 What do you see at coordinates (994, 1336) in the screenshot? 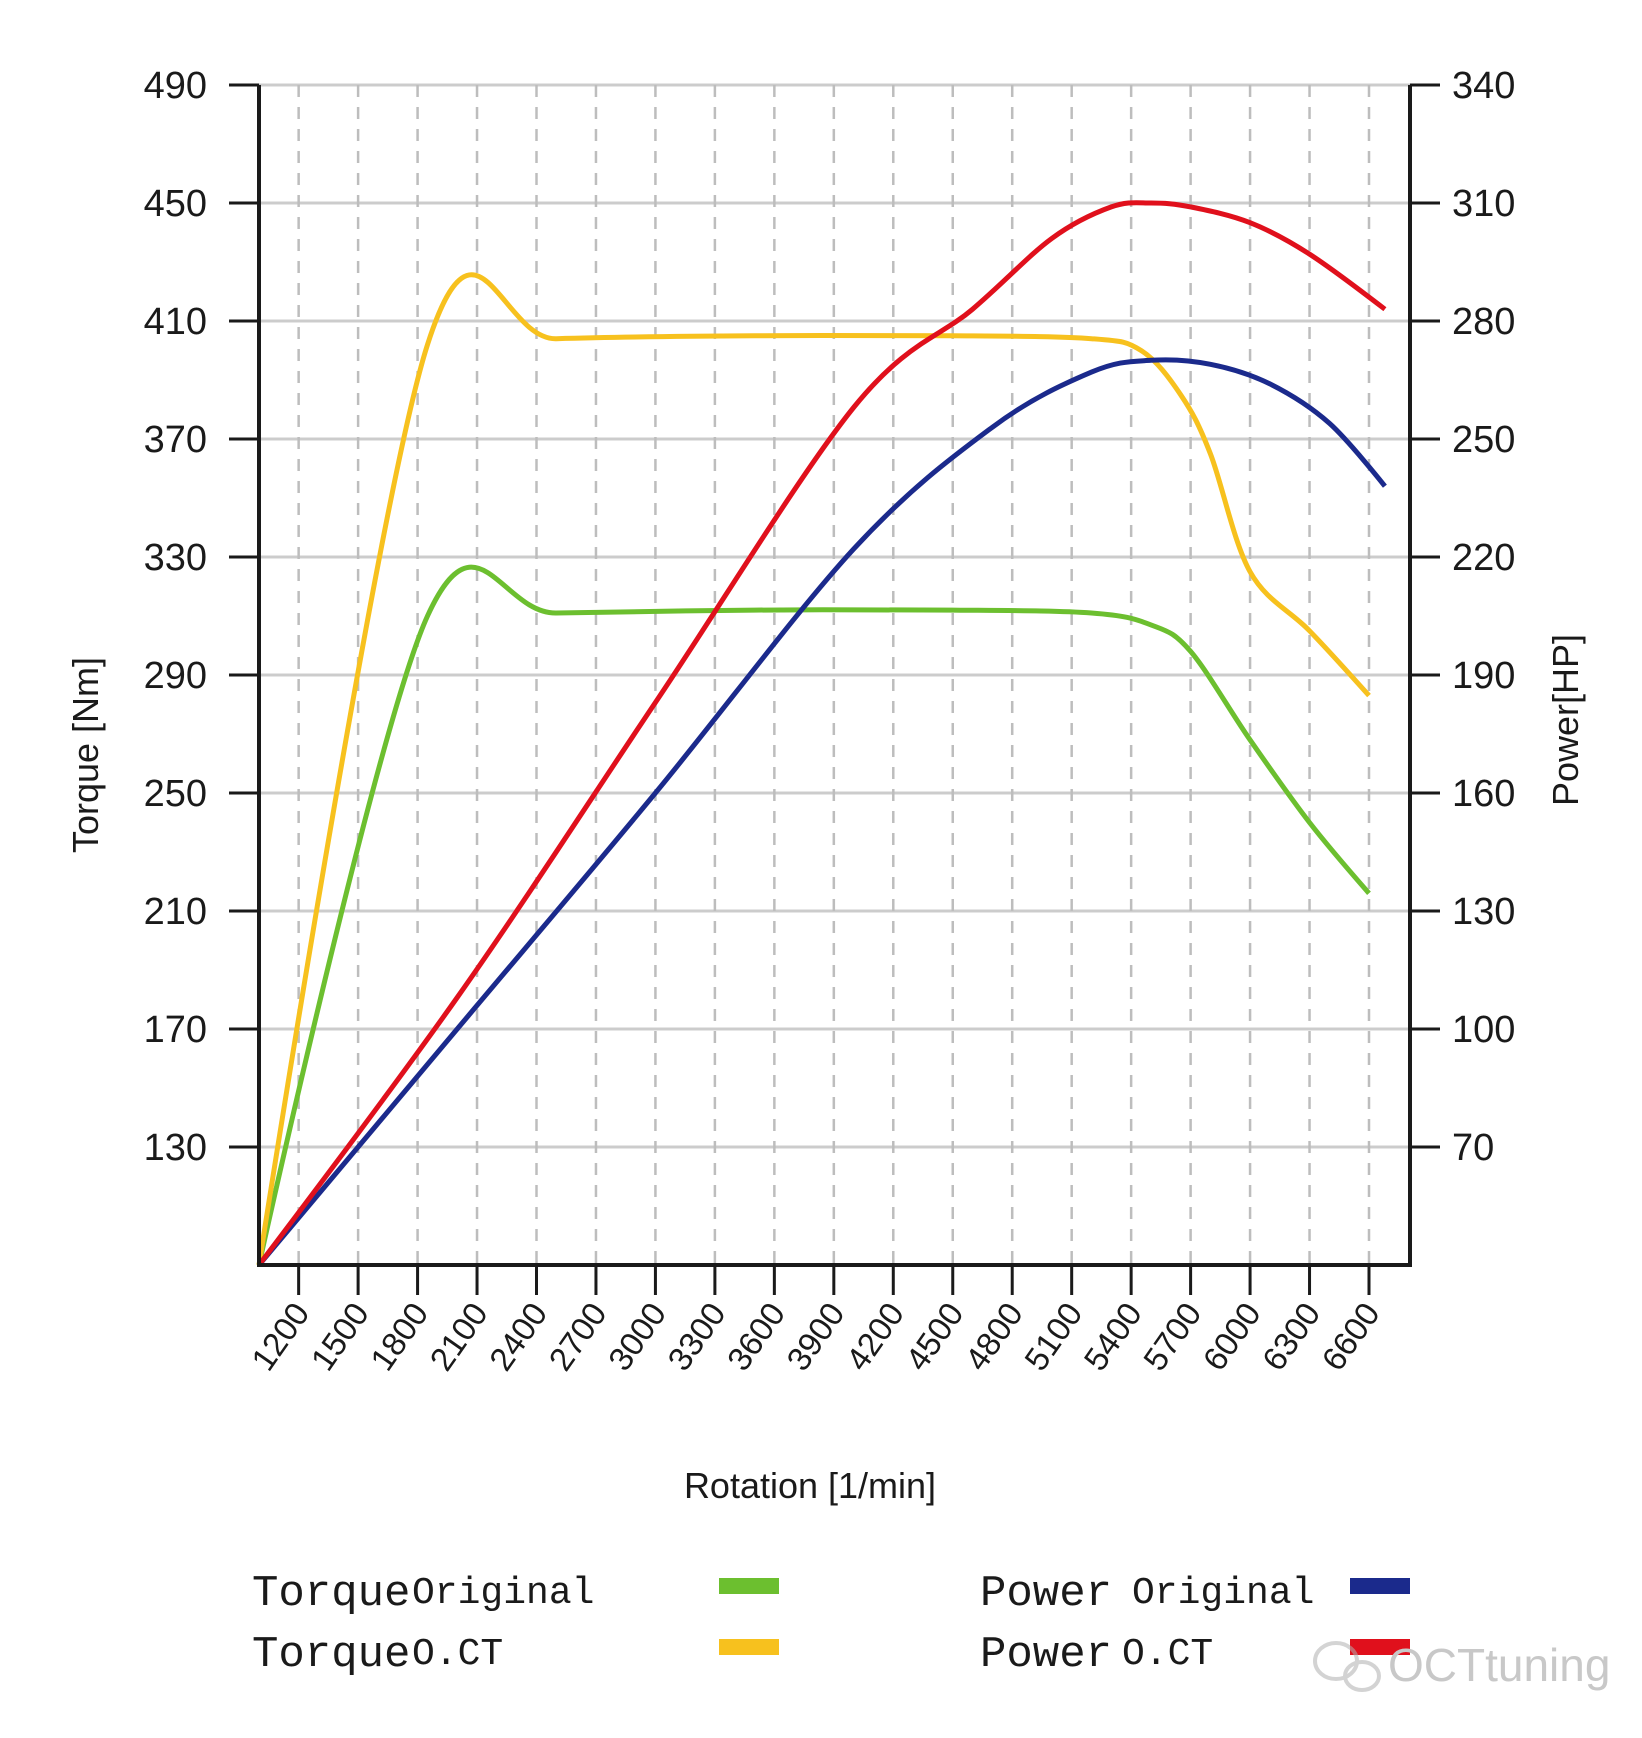
I see `x-tick-label: 4800` at bounding box center [994, 1336].